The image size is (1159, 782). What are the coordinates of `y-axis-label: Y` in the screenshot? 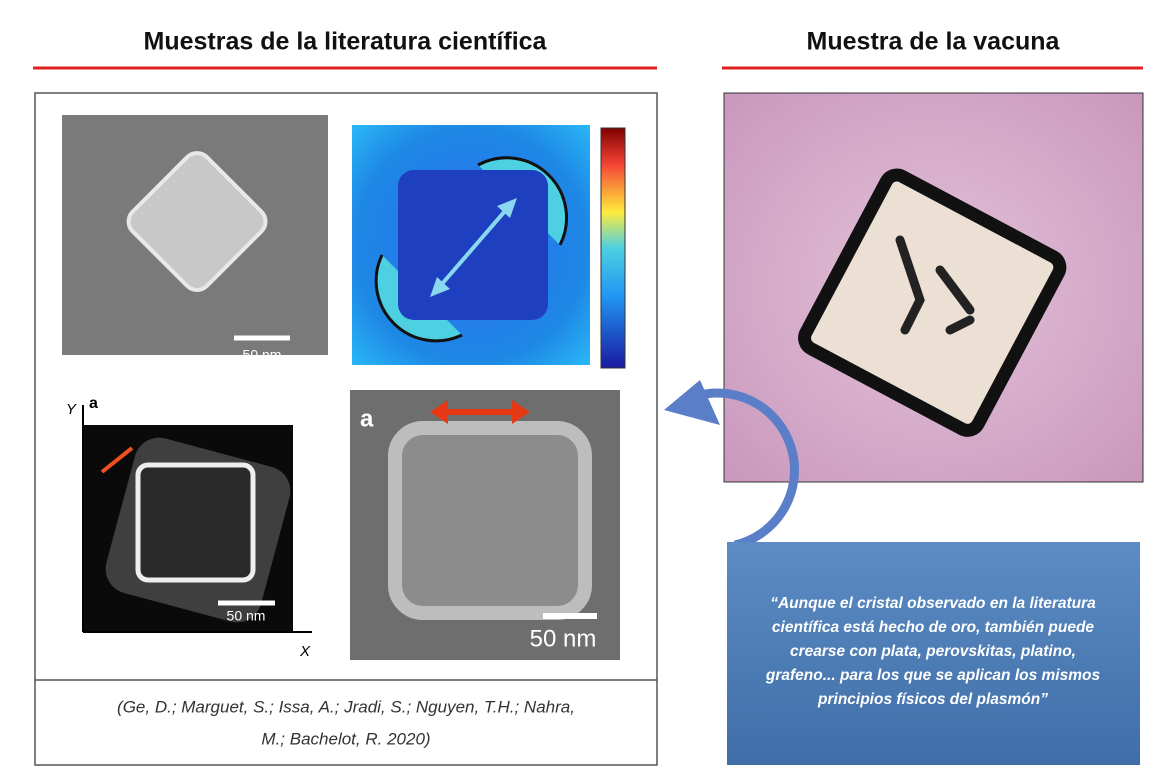 It's located at (71, 409).